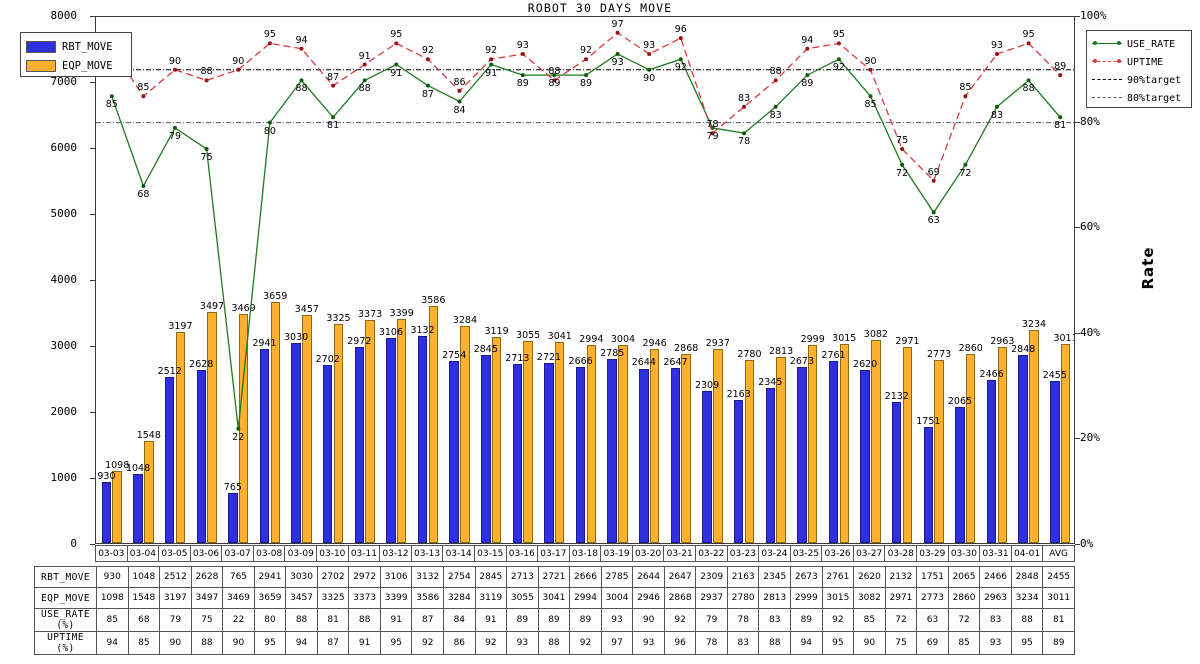 The image size is (1200, 664). What do you see at coordinates (522, 45) in the screenshot?
I see `line-value-label: 93` at bounding box center [522, 45].